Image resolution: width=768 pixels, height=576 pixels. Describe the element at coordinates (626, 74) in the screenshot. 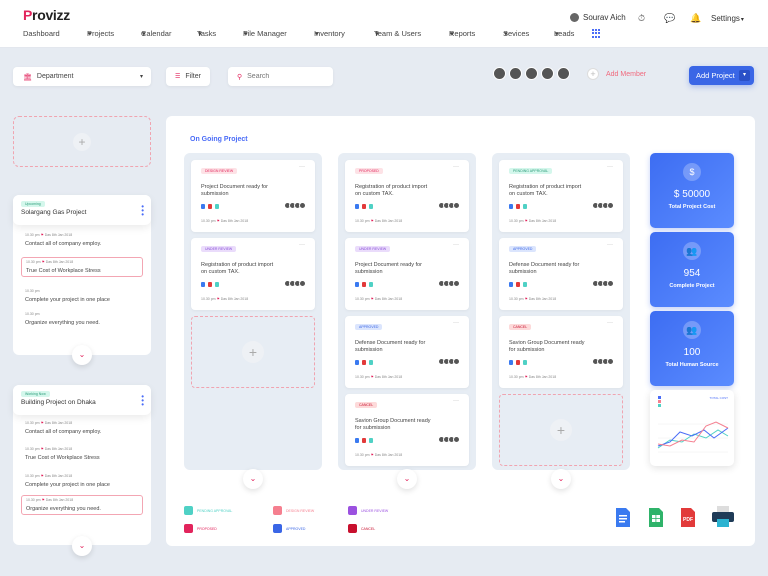

I see `add-member-link: Add Member` at that location.